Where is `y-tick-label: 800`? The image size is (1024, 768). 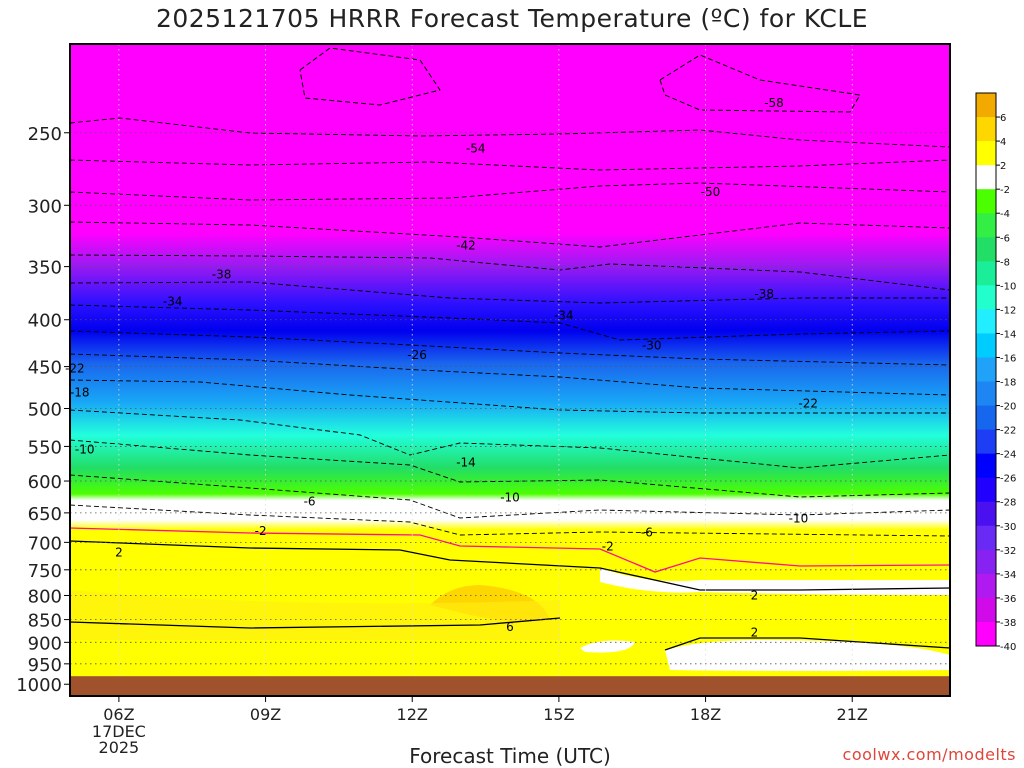
y-tick-label: 800 is located at coordinates (45, 596).